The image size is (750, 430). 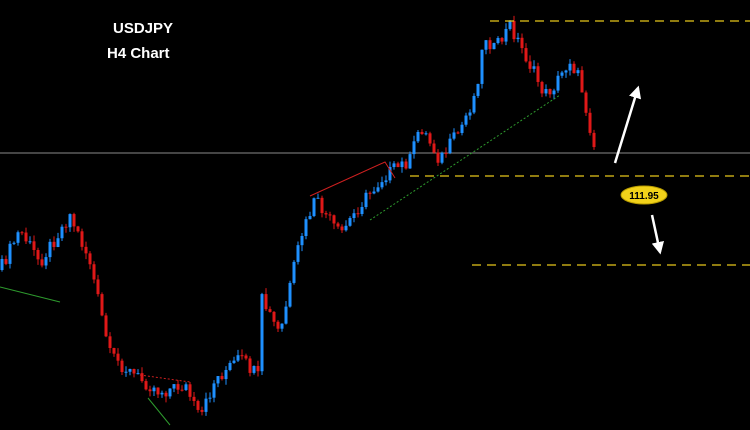 What do you see at coordinates (627, 124) in the screenshot?
I see `up-arrow` at bounding box center [627, 124].